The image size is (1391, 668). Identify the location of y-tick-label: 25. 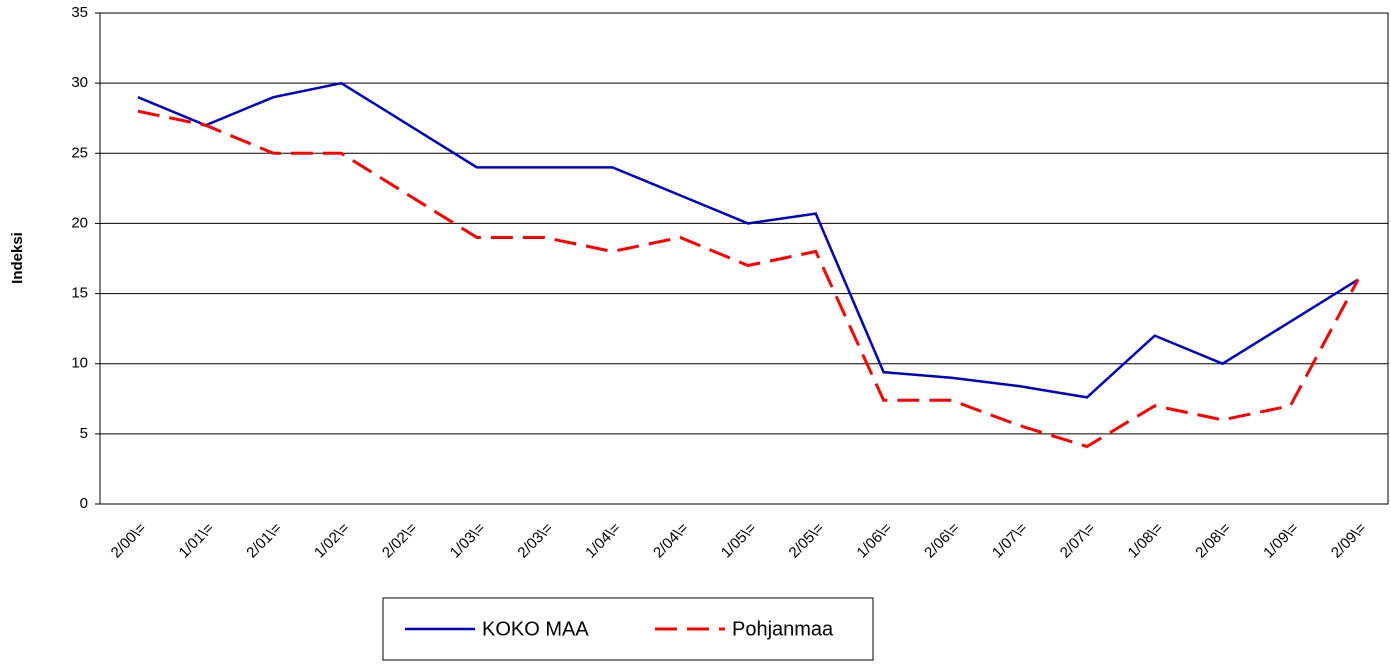
(79, 152).